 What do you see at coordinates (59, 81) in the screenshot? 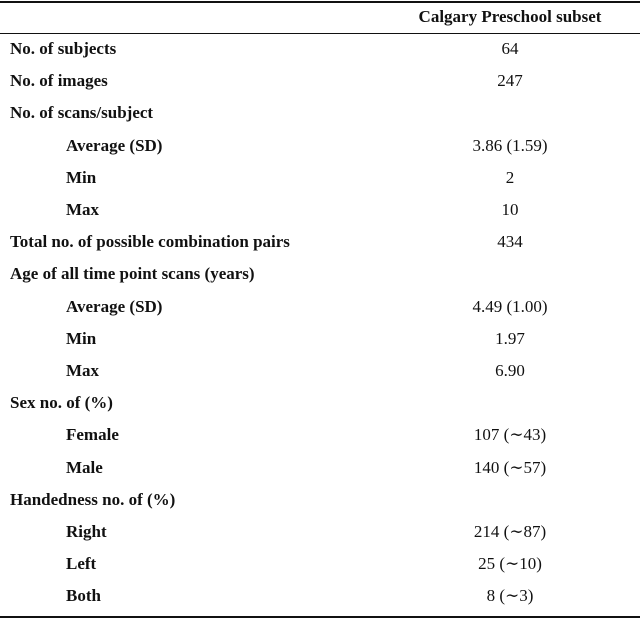
I see `row-label: No. of images` at bounding box center [59, 81].